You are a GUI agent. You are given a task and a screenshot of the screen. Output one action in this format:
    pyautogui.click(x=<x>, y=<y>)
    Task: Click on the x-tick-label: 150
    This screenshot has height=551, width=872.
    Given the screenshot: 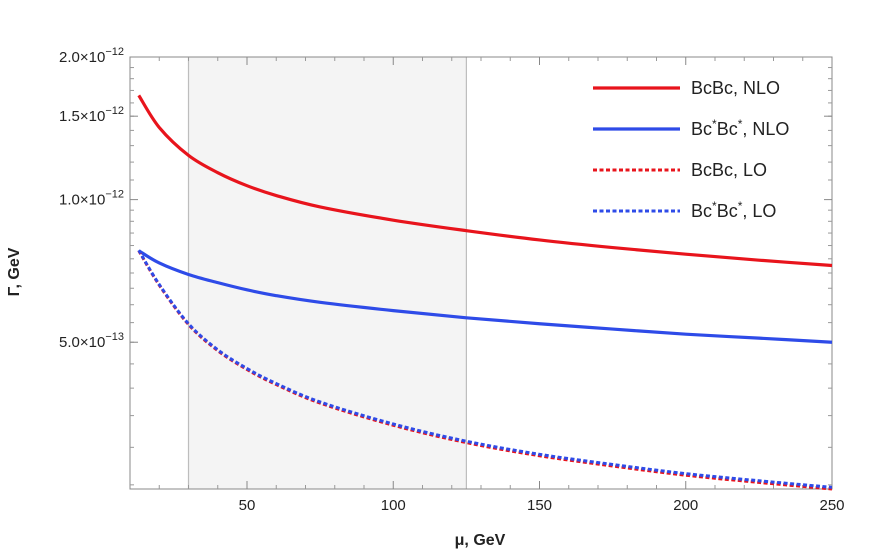 What is the action you would take?
    pyautogui.click(x=539, y=505)
    